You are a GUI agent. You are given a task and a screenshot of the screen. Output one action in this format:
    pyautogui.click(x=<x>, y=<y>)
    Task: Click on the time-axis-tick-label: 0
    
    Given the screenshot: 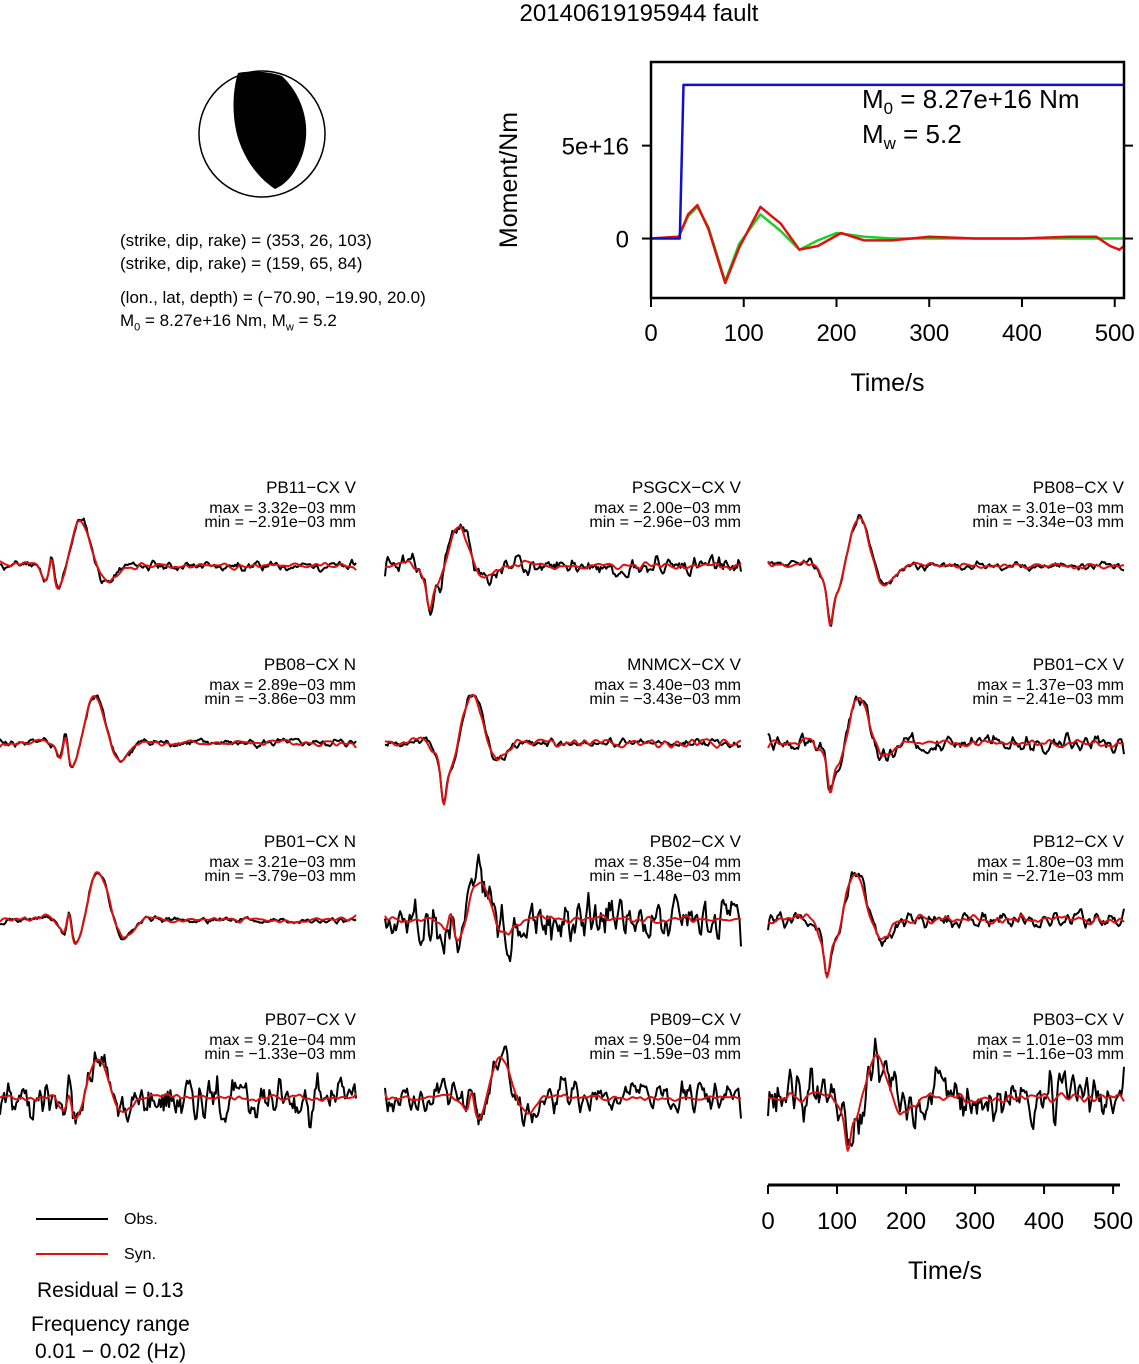 What is the action you would take?
    pyautogui.click(x=767, y=1221)
    